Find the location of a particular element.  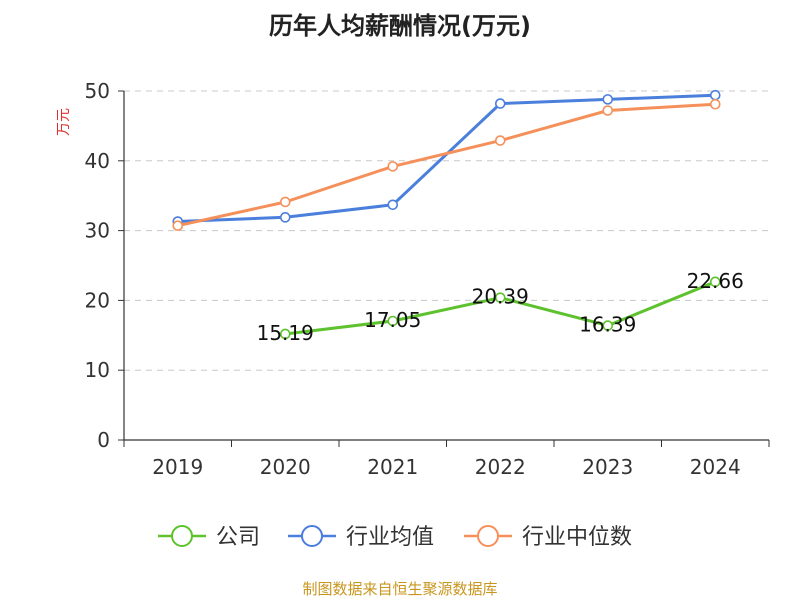

y-tick-label: 30 is located at coordinates (97, 231).